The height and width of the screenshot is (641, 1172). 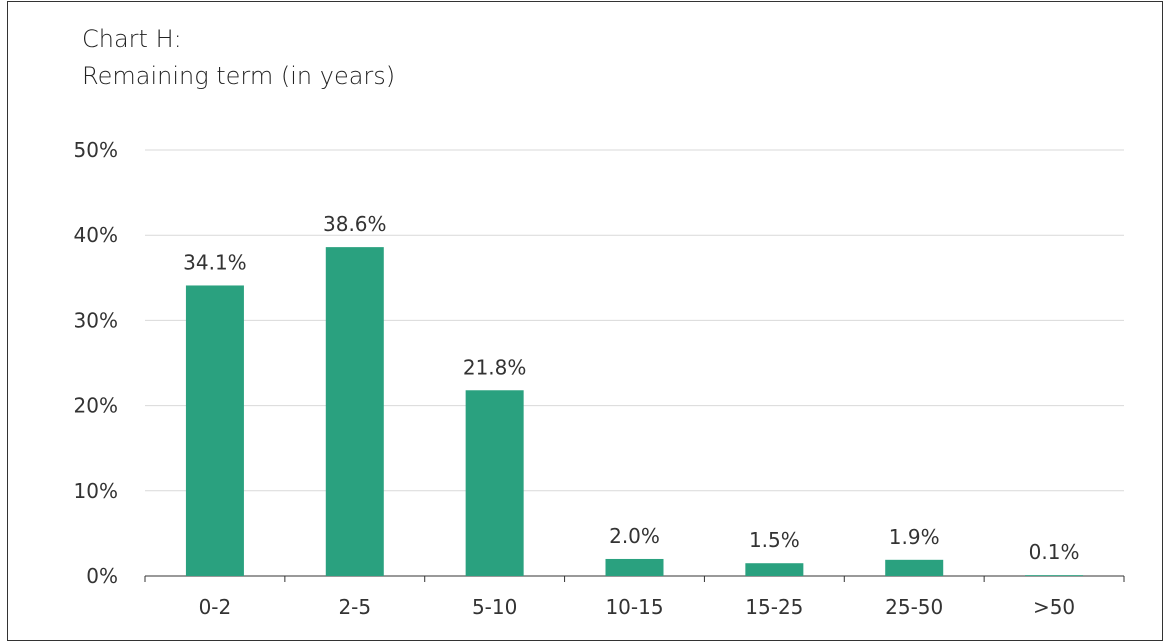 I want to click on x-tick-label: >50, so click(x=1054, y=607).